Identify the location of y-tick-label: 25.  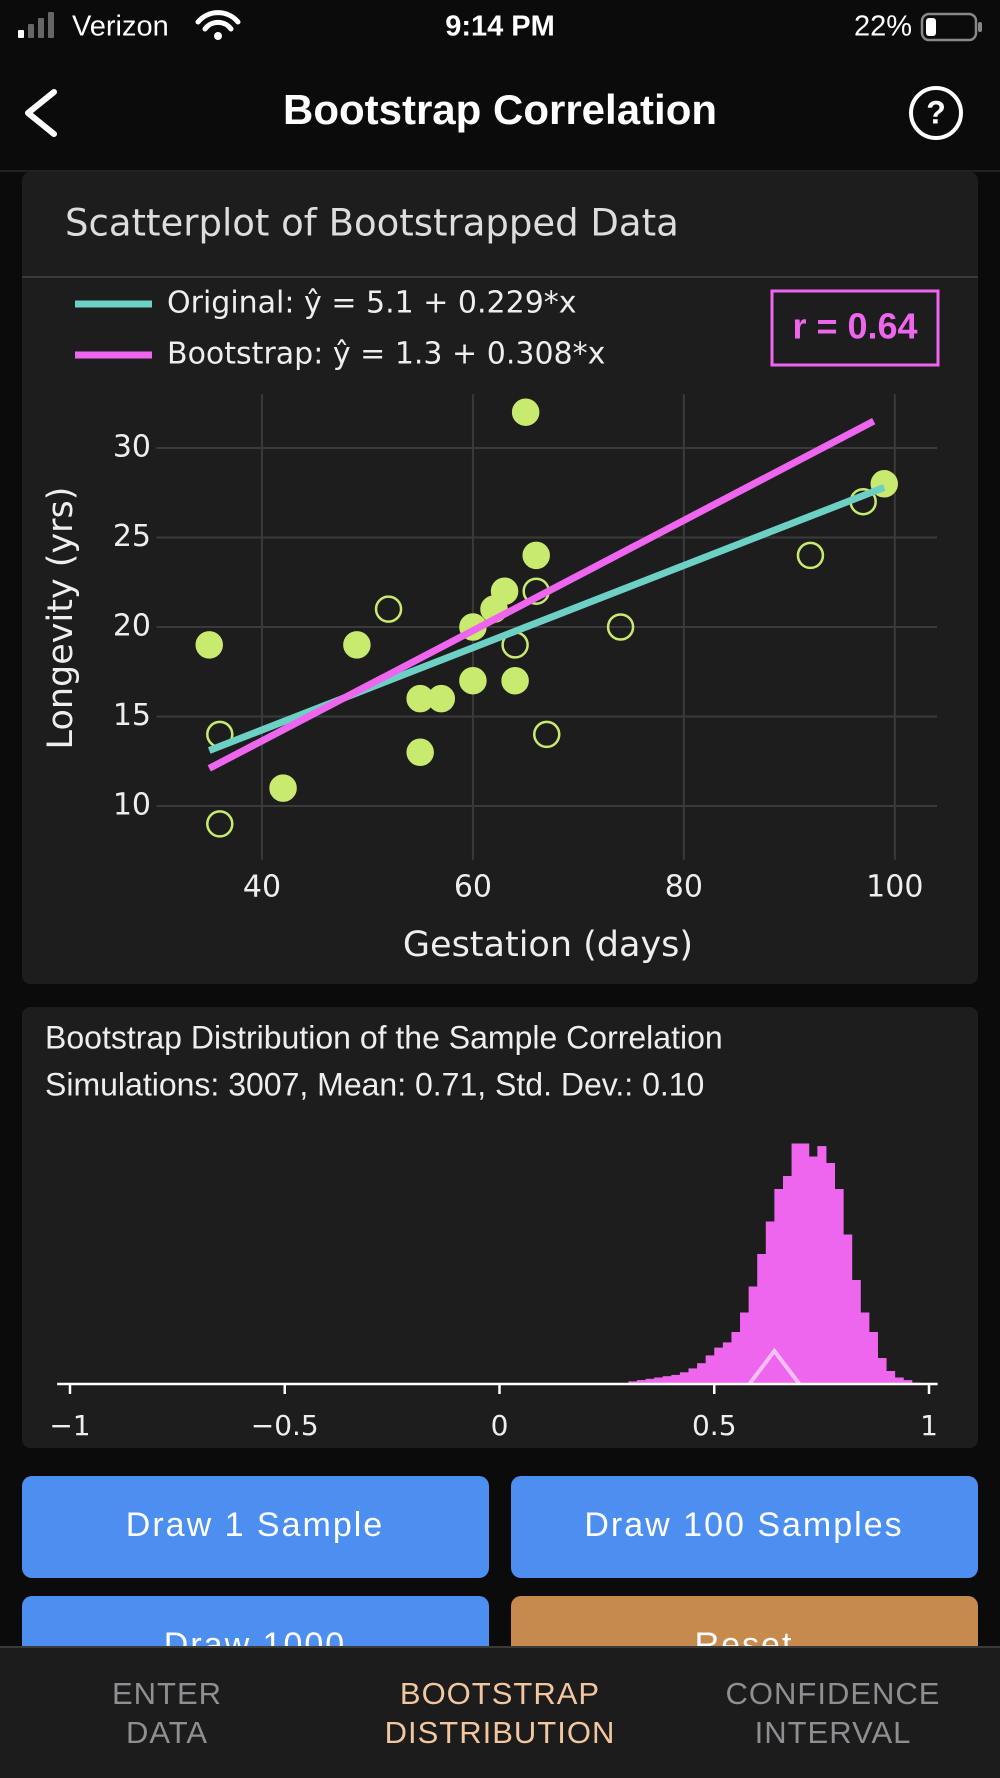
(132, 536).